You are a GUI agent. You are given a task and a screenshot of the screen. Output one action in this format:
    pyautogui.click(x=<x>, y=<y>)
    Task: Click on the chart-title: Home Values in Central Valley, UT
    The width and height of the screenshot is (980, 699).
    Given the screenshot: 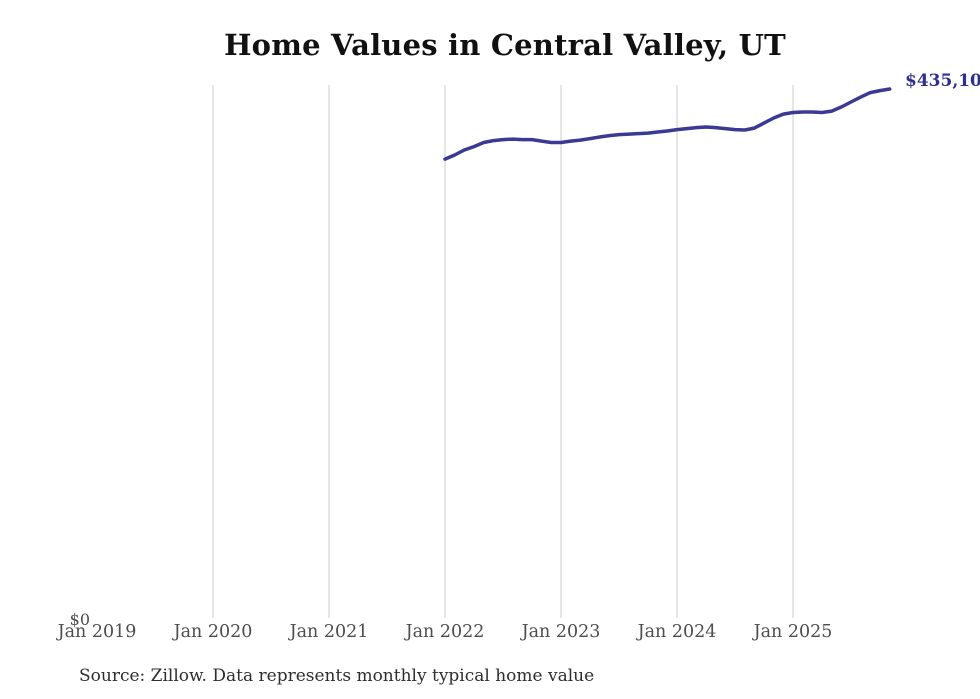 What is the action you would take?
    pyautogui.click(x=505, y=45)
    